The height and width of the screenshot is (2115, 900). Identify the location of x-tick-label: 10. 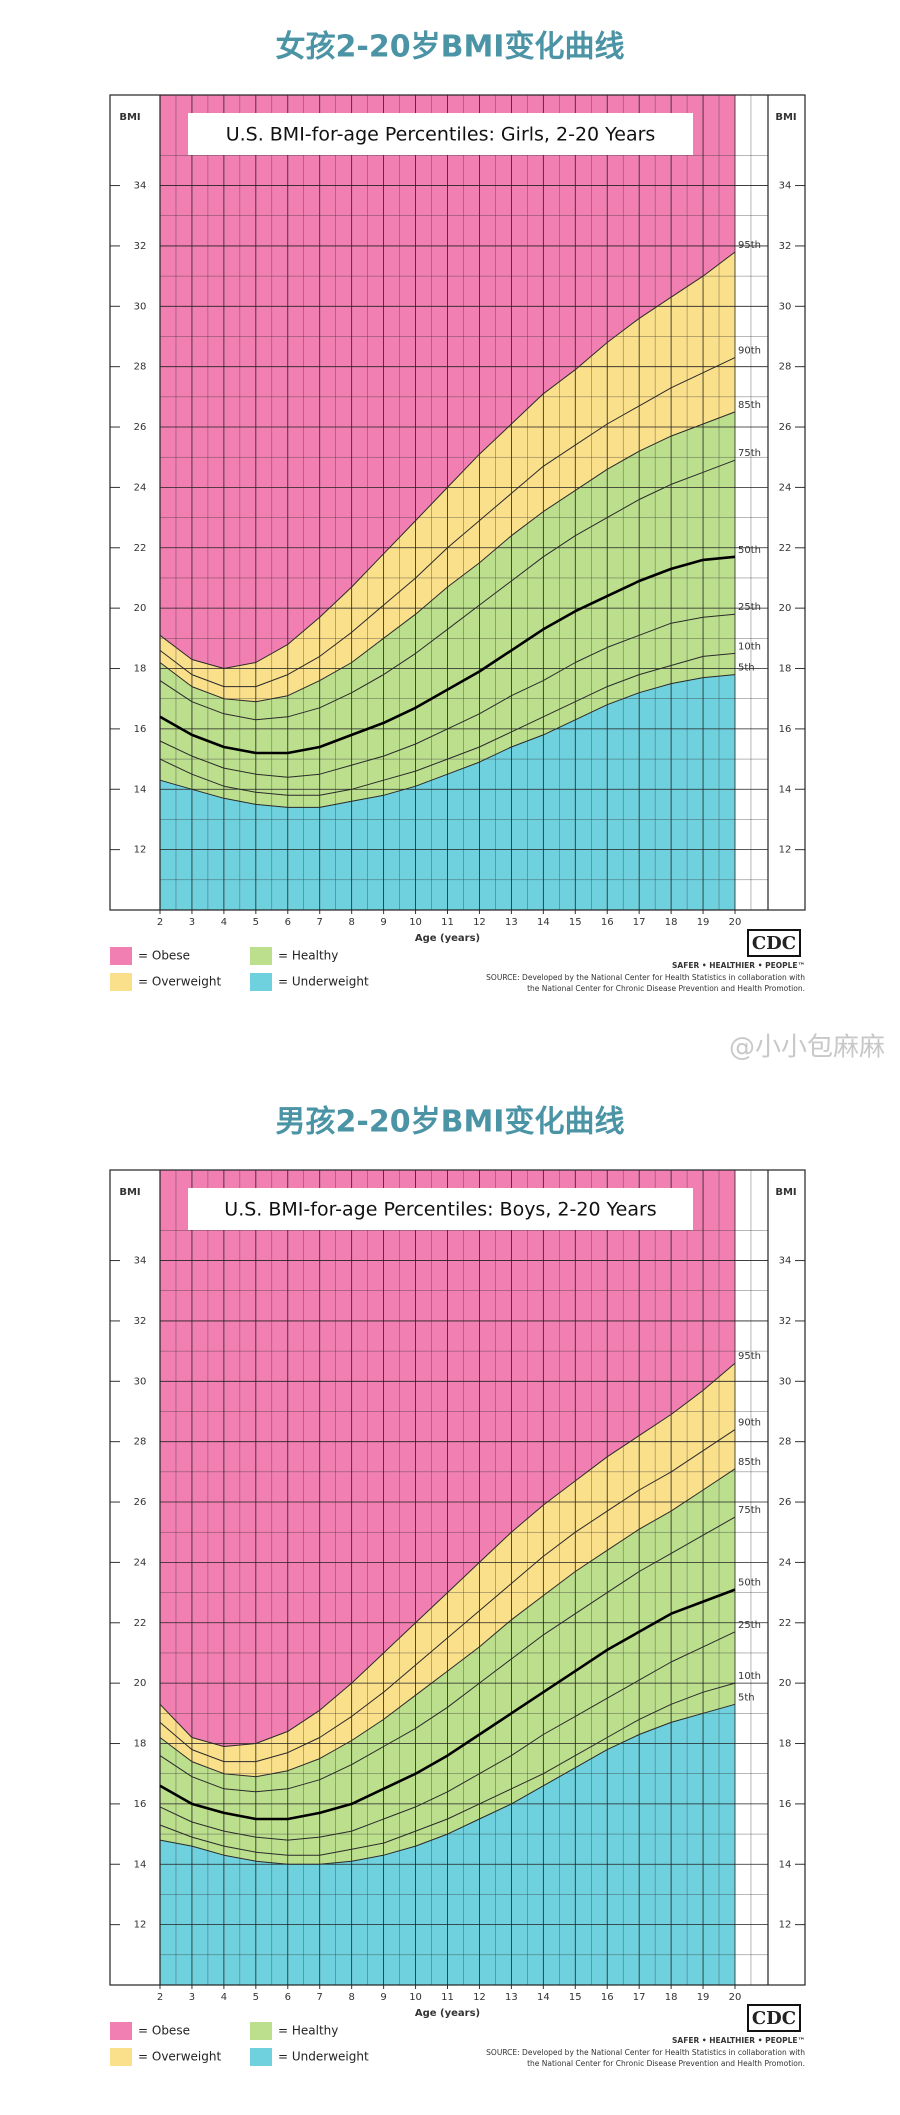
(415, 922).